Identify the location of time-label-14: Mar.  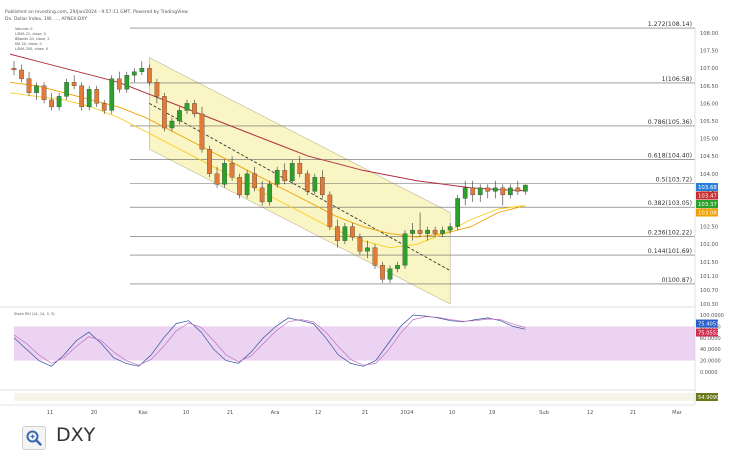
(677, 413).